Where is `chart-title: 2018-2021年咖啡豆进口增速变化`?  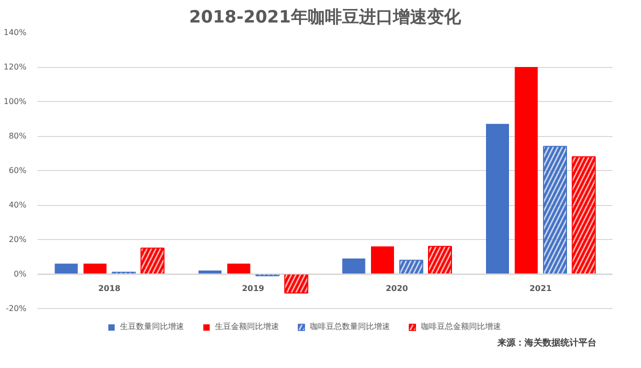 chart-title: 2018-2021年咖啡豆进口增速变化 is located at coordinates (325, 18).